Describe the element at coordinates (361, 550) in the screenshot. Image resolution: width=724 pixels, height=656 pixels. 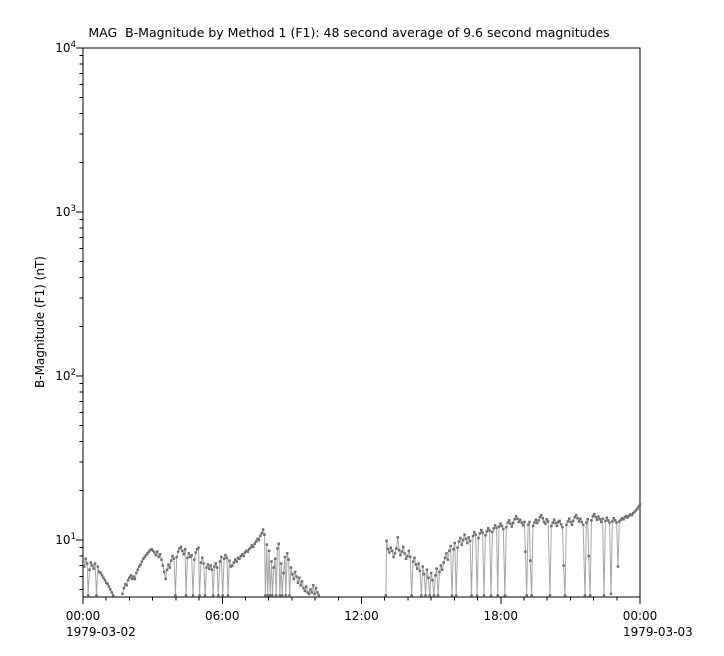
I see `data-series` at that location.